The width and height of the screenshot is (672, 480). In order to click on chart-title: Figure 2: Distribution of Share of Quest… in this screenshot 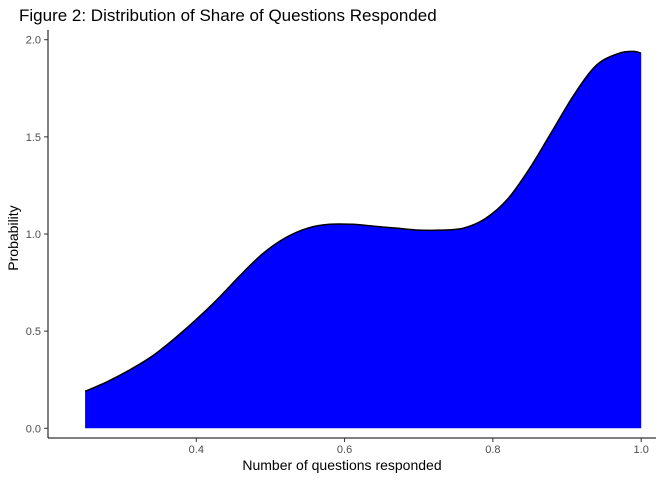, I will do `click(228, 15)`.